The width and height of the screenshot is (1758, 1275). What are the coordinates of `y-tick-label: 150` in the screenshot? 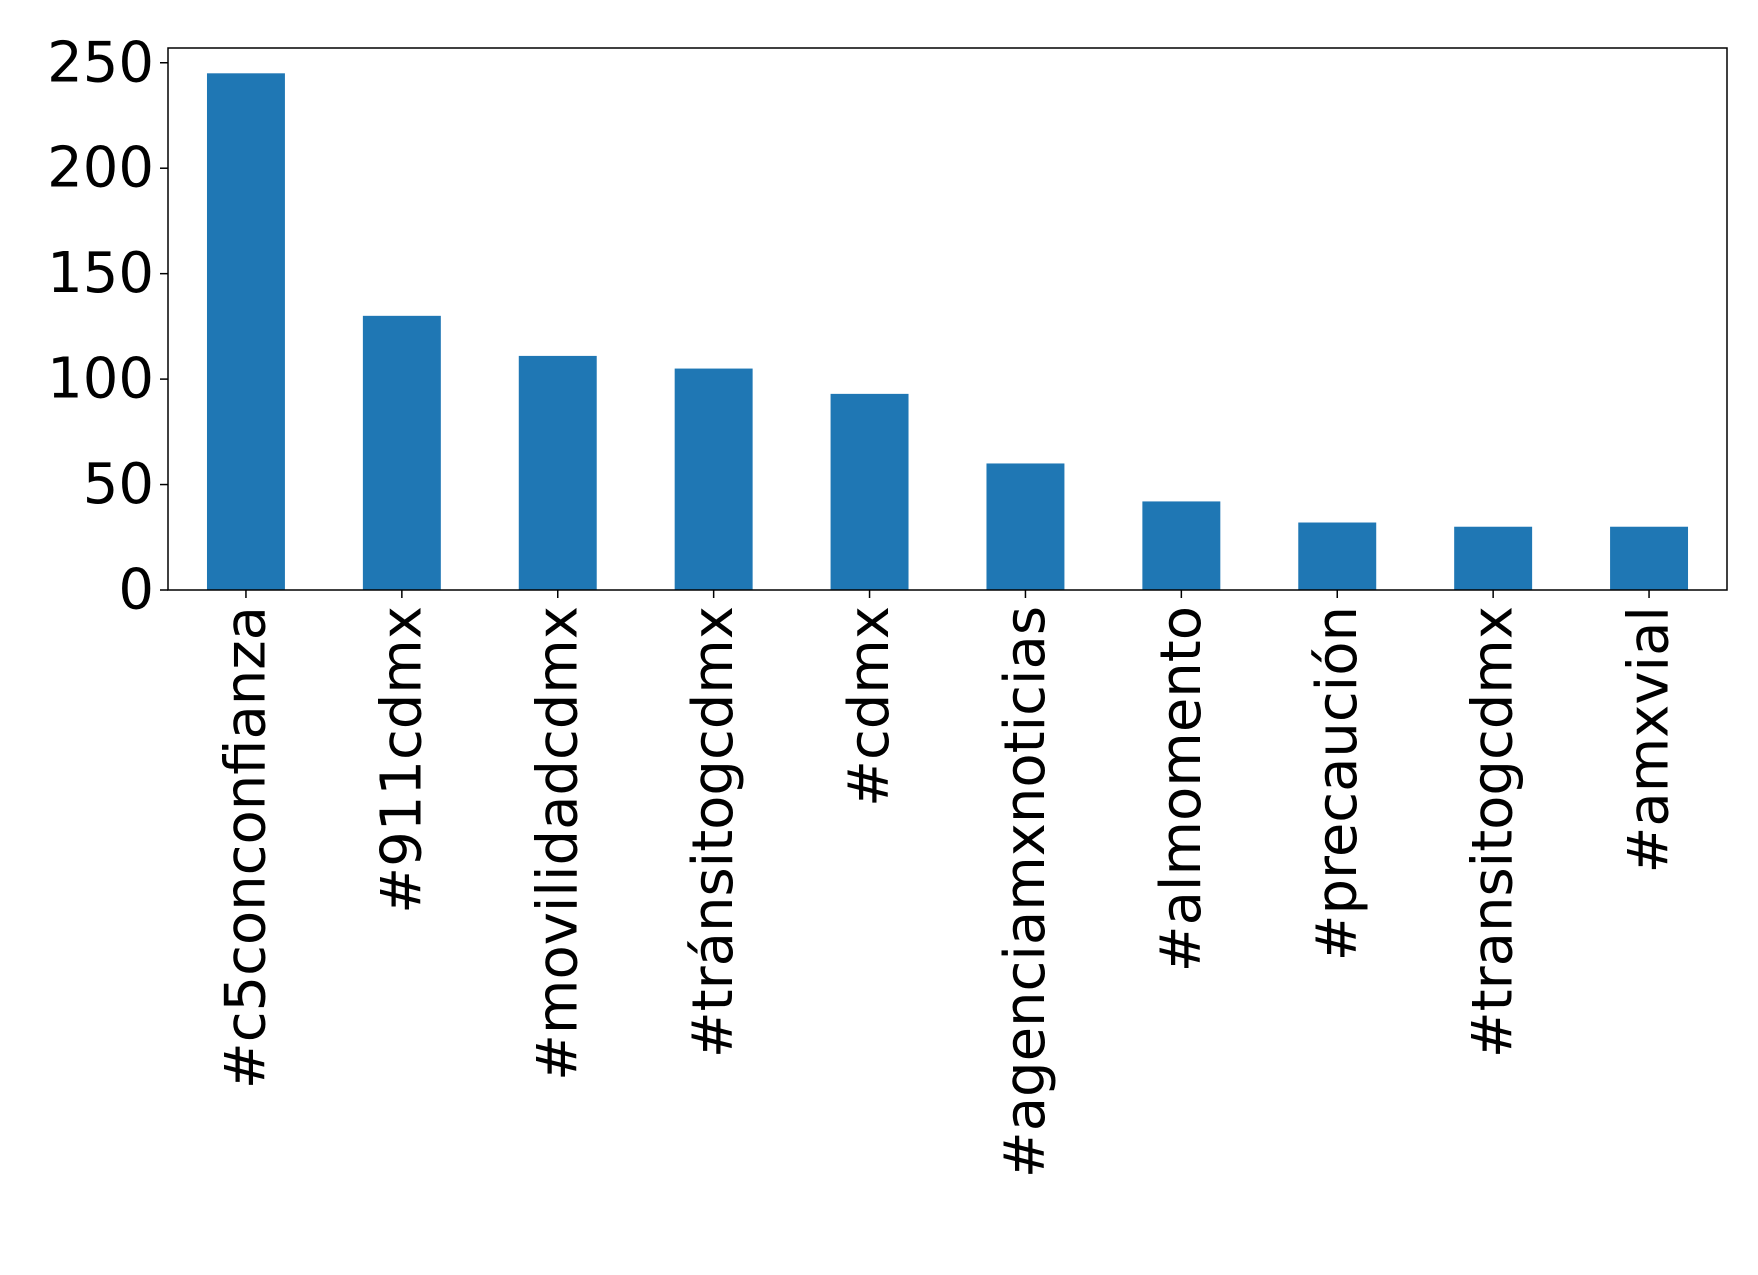 It's located at (100, 273).